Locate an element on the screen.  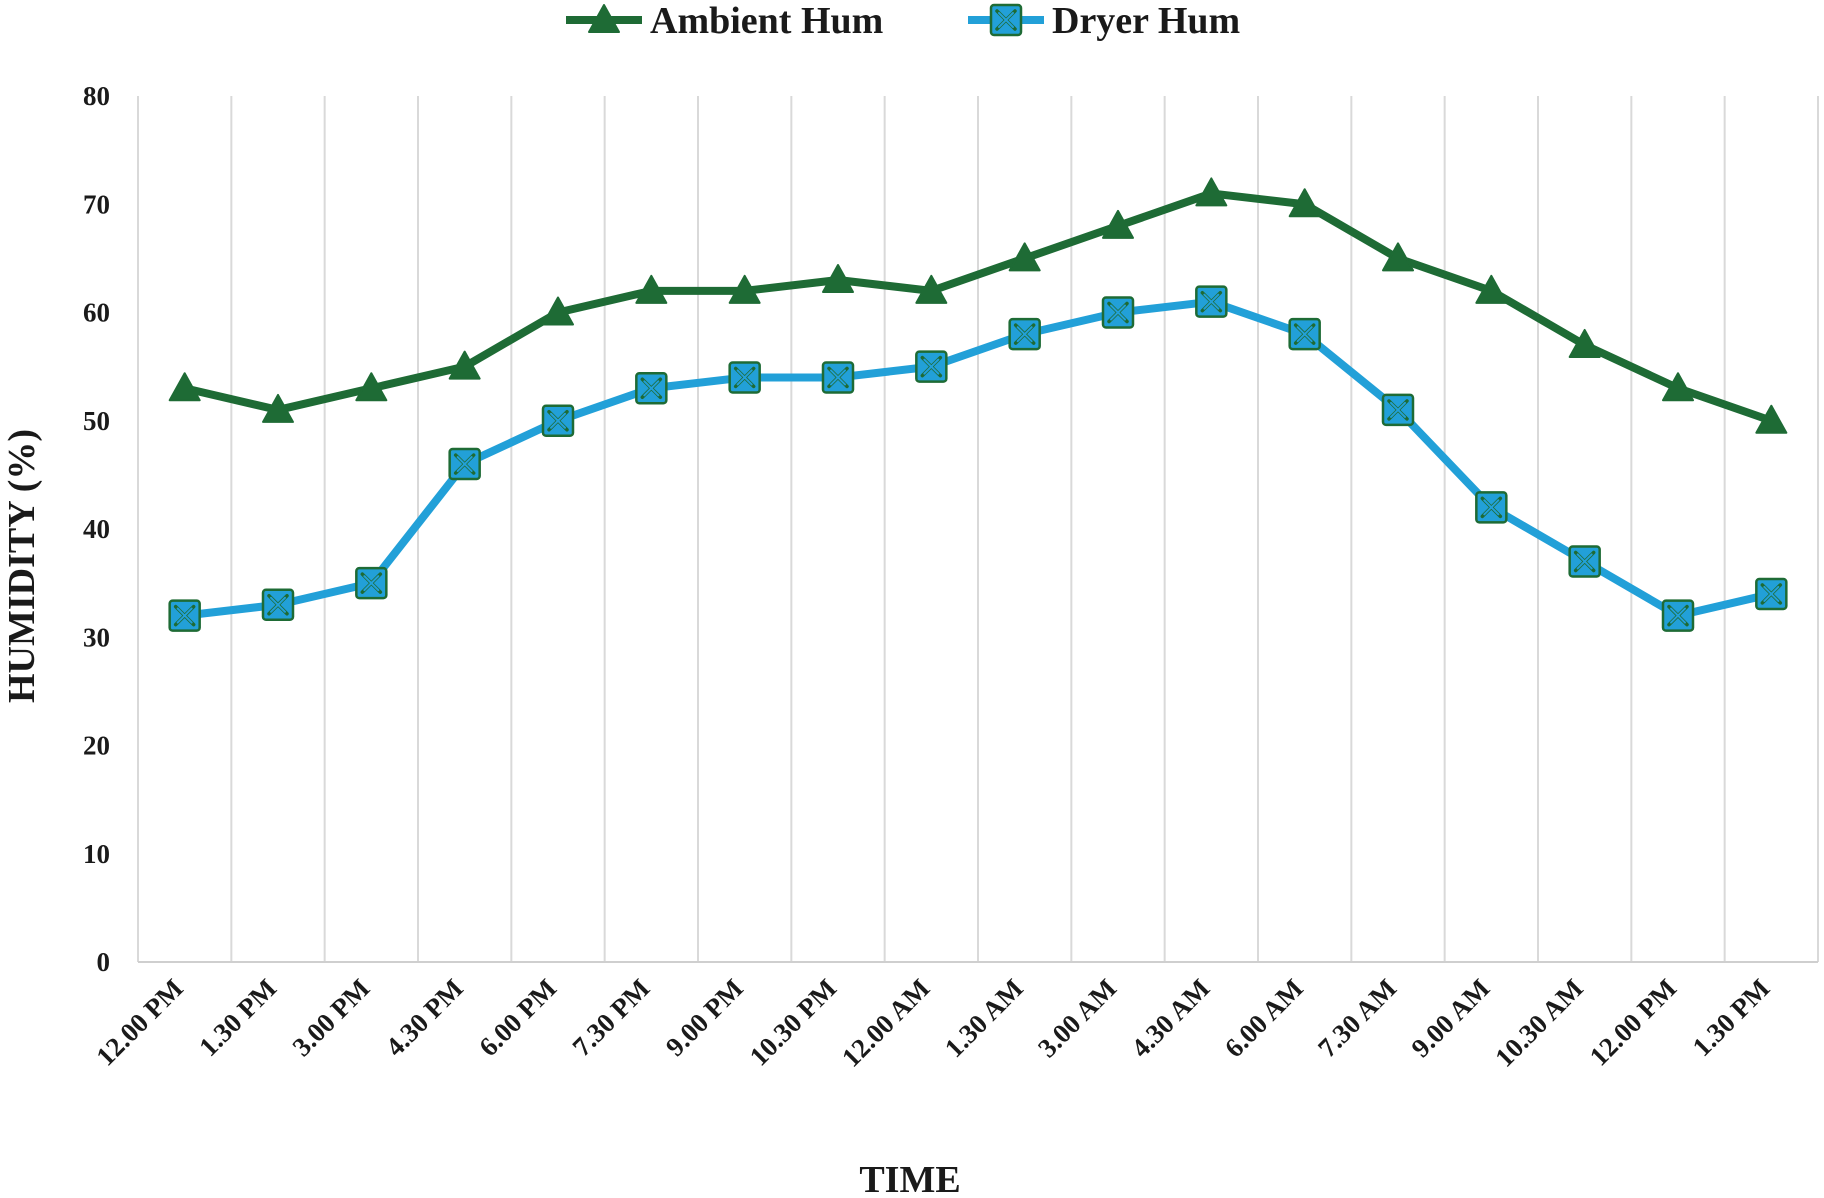
y-axis-ticks: 0 10 20 30 40 50 60 70 80 is located at coordinates (96, 529).